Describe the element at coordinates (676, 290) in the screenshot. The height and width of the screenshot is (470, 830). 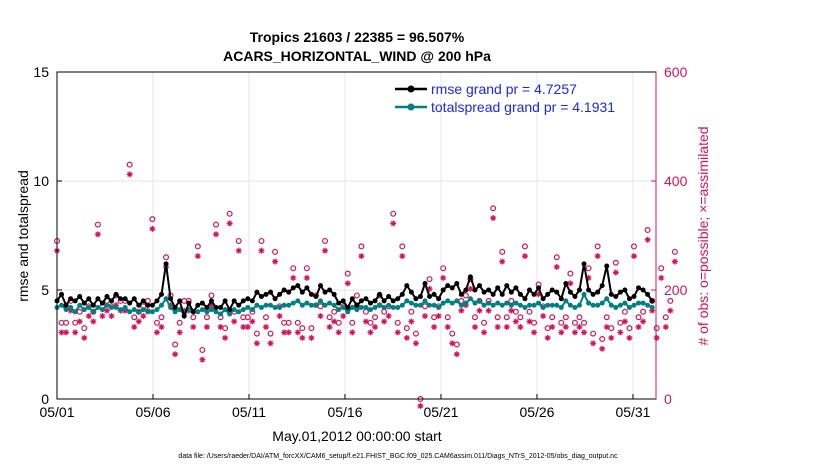
I see `y-tick-label-right: 200` at that location.